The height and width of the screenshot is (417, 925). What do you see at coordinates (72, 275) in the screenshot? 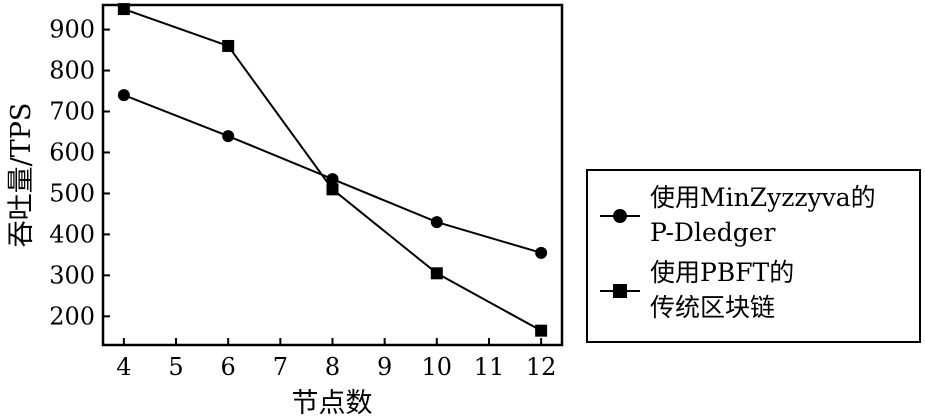
I see `y-tick-label: 300` at bounding box center [72, 275].